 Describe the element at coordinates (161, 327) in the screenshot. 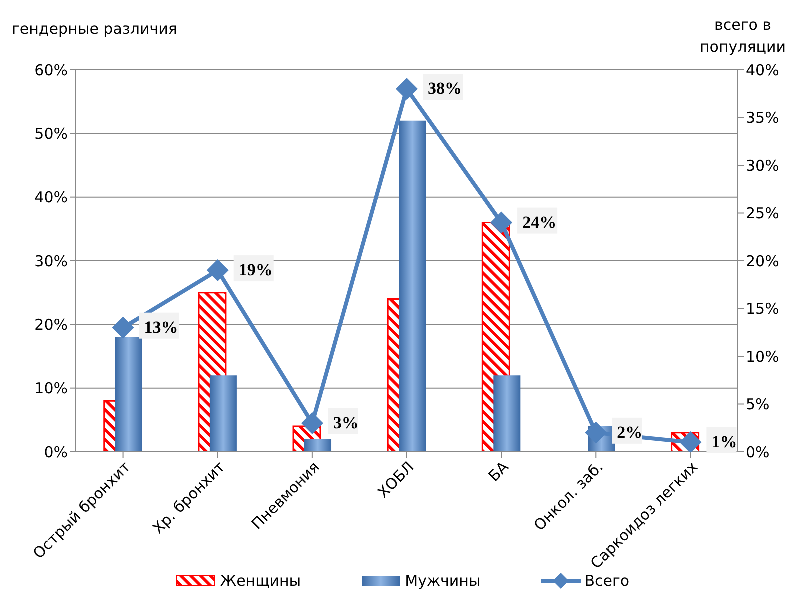

I see `data-label: 13%` at that location.